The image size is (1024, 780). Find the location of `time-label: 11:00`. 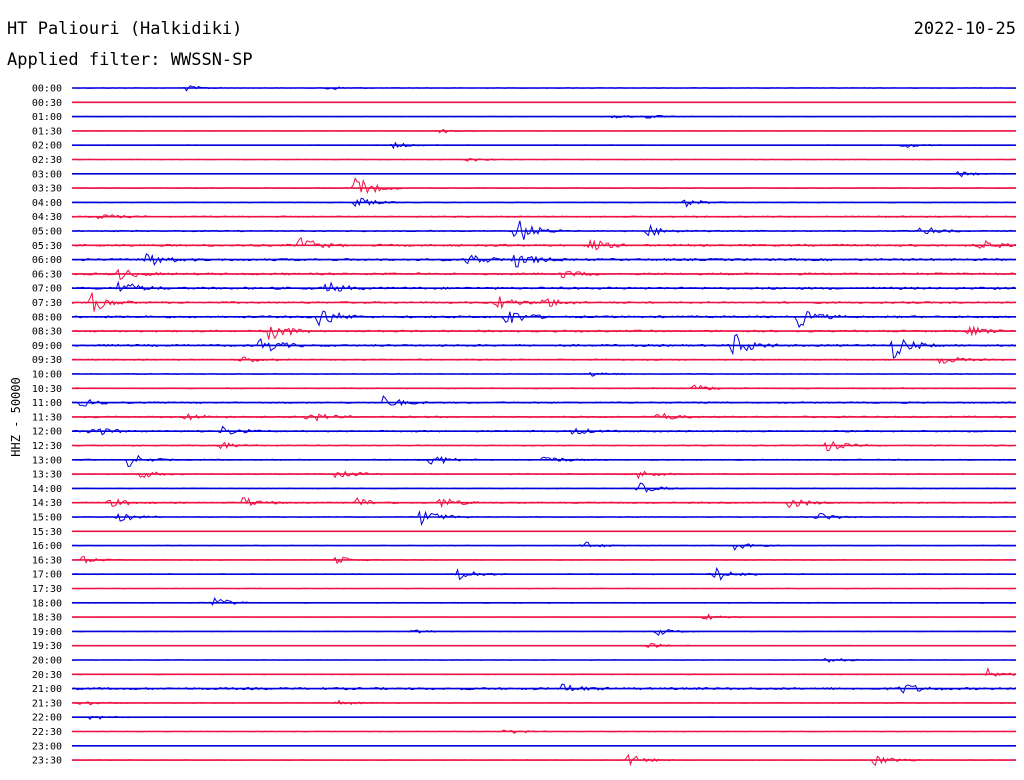

time-label: 11:00 is located at coordinates (47, 403).